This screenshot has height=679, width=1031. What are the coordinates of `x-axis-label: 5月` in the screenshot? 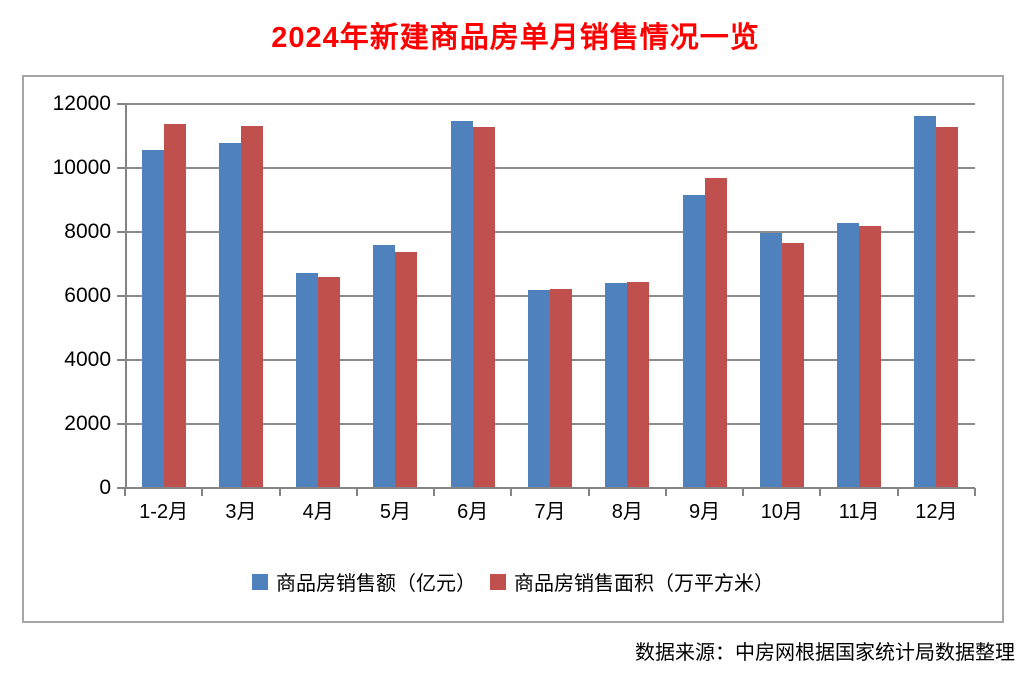 It's located at (395, 512).